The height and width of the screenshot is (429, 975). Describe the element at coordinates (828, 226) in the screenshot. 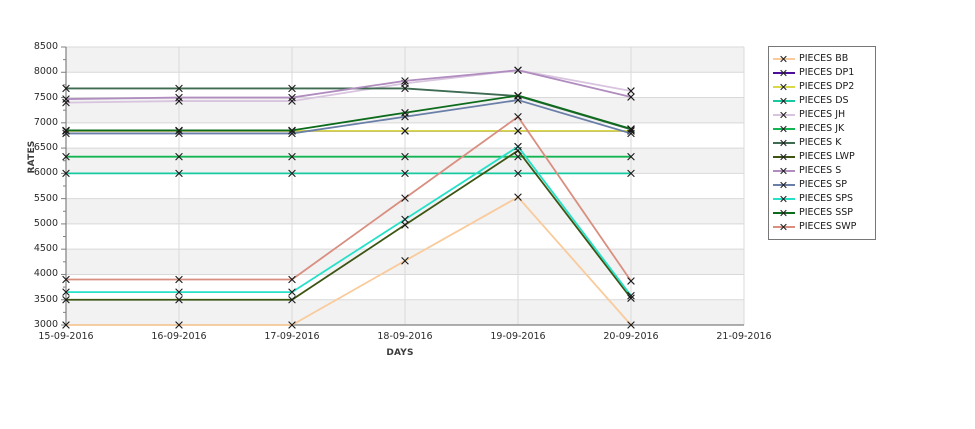

I see `legend-label: PIECES SWP` at that location.